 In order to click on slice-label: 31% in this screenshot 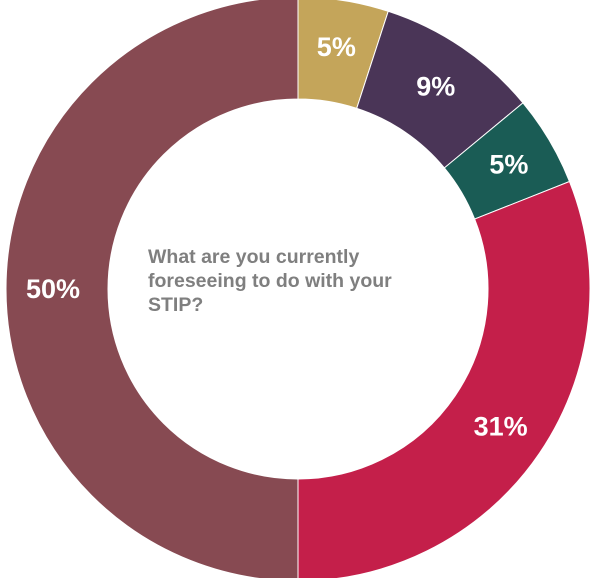, I will do `click(501, 427)`.